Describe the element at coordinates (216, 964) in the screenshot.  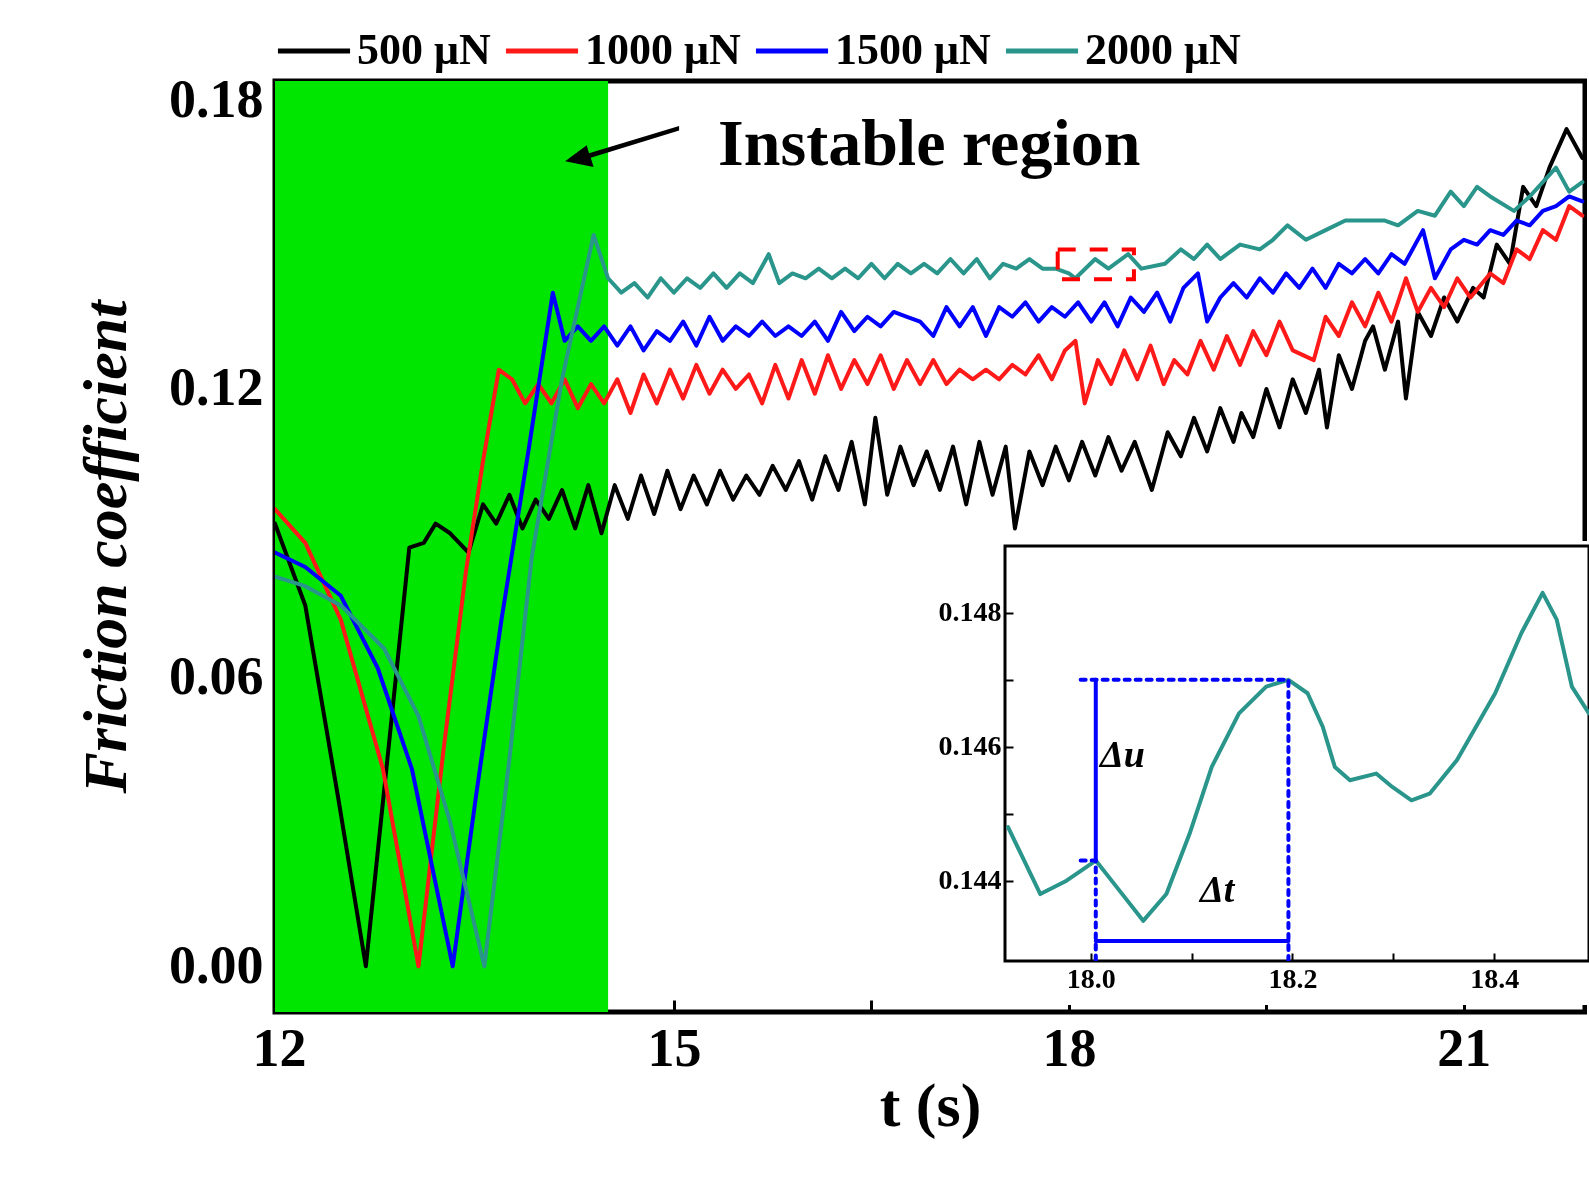
I see `y-tick-label: 0.00` at that location.